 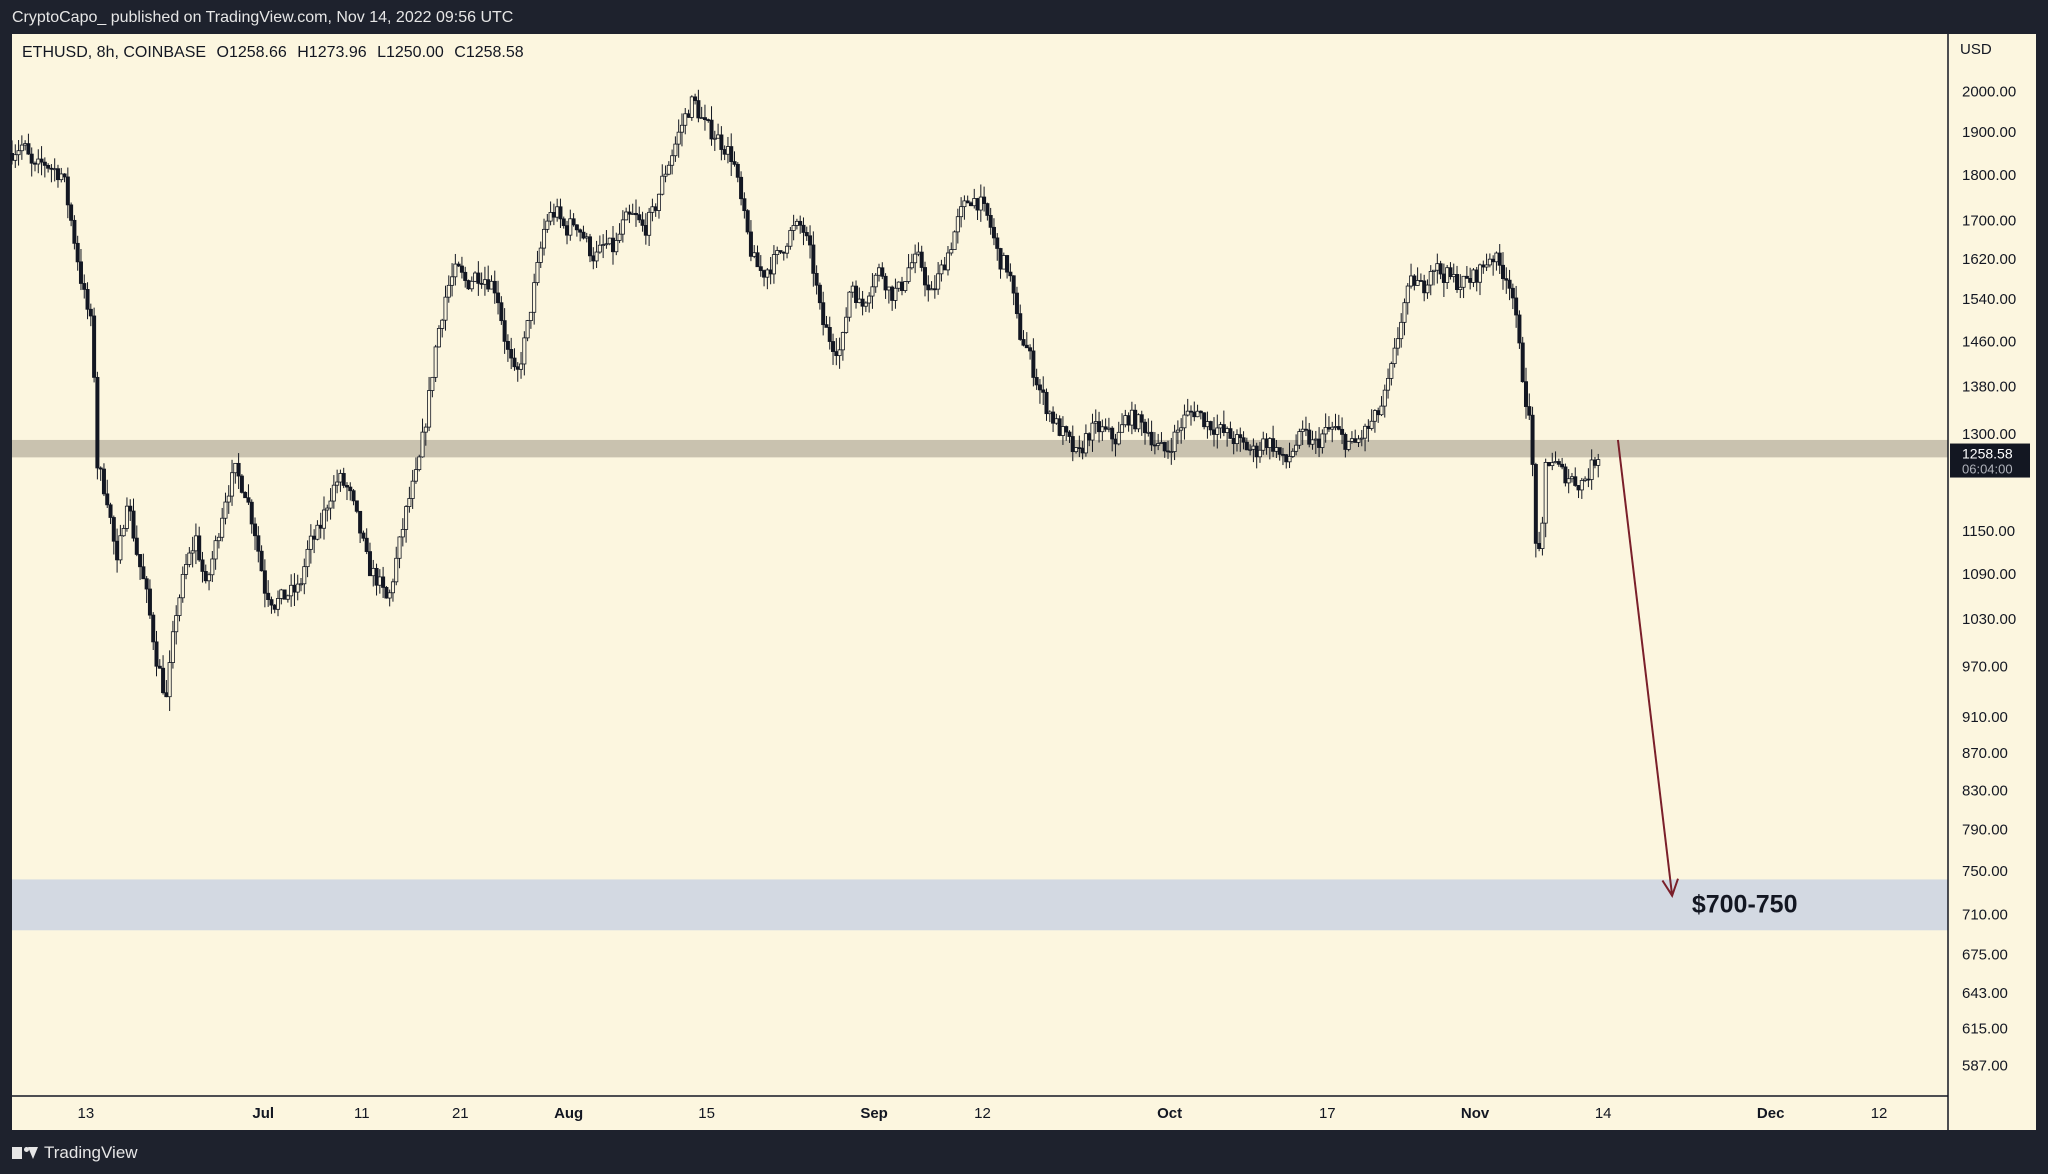 What do you see at coordinates (75, 1153) in the screenshot?
I see `tradingview-brand: TradingView` at bounding box center [75, 1153].